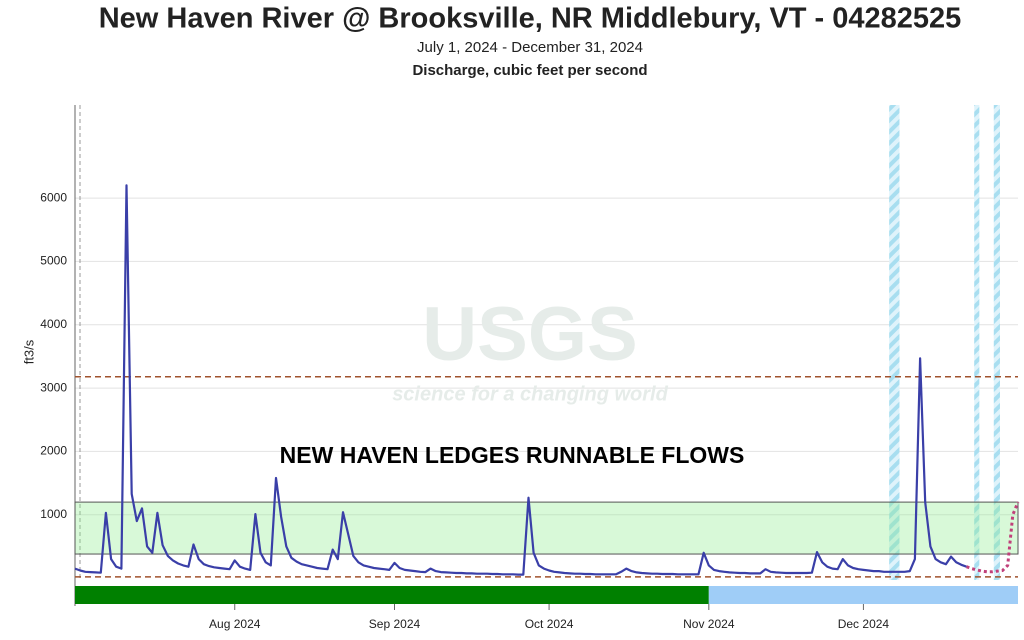 This screenshot has height=640, width=1024. What do you see at coordinates (992, 537) in the screenshot?
I see `data-line` at bounding box center [992, 537].